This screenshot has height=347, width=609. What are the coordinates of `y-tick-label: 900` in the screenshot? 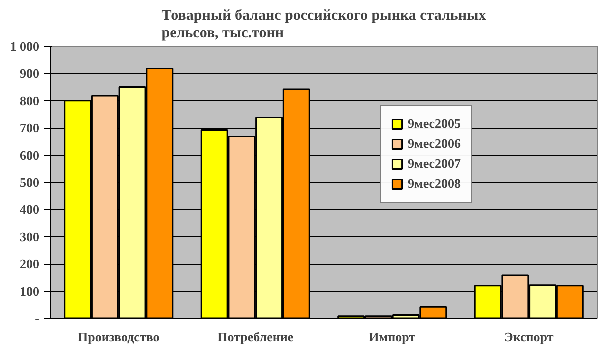 It's located at (30, 74).